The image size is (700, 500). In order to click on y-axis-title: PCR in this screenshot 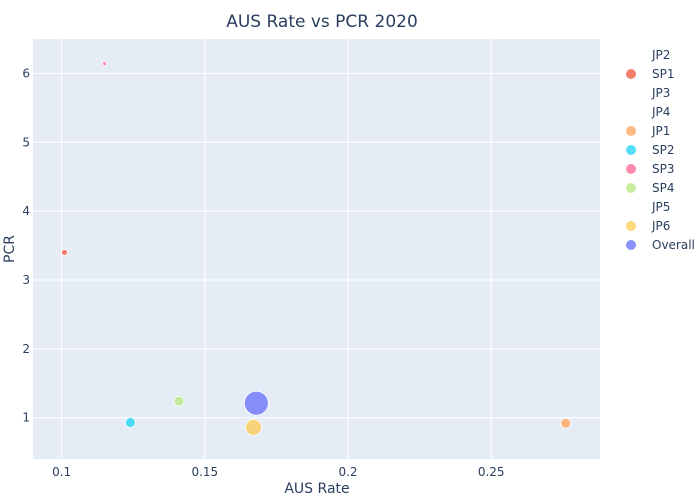, I will do `click(10, 249)`.